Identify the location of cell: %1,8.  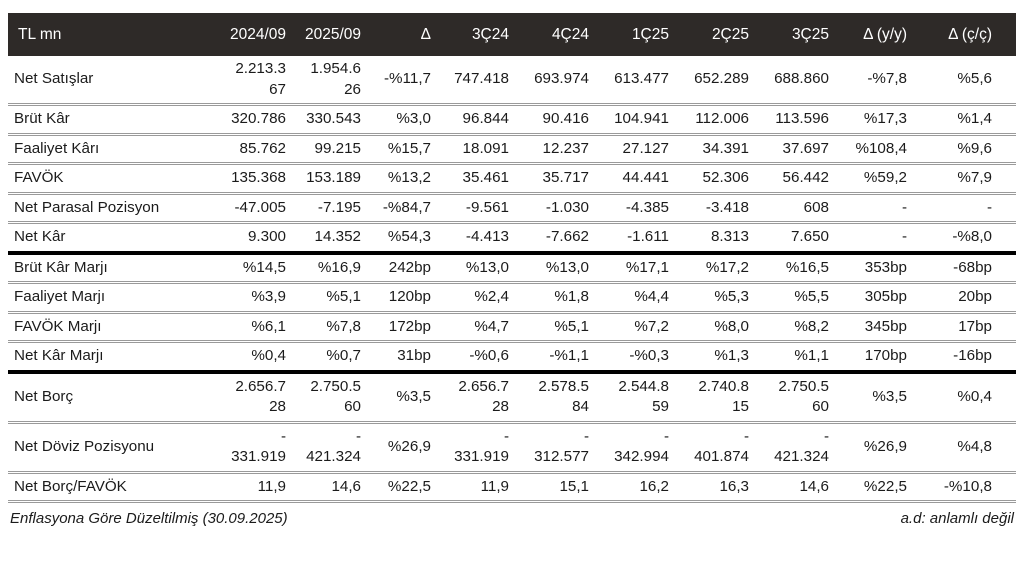
(571, 297).